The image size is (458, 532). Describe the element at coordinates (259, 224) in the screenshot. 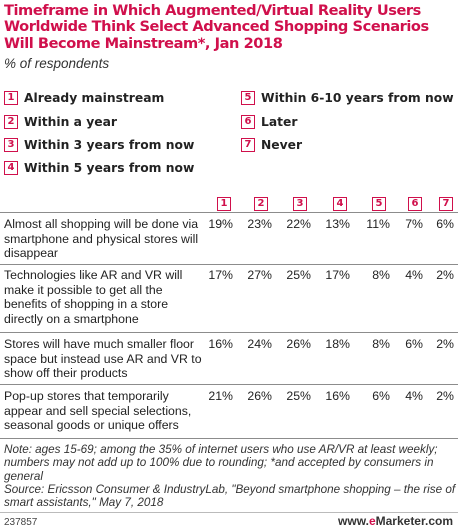

I see `table-cell: 23%` at that location.